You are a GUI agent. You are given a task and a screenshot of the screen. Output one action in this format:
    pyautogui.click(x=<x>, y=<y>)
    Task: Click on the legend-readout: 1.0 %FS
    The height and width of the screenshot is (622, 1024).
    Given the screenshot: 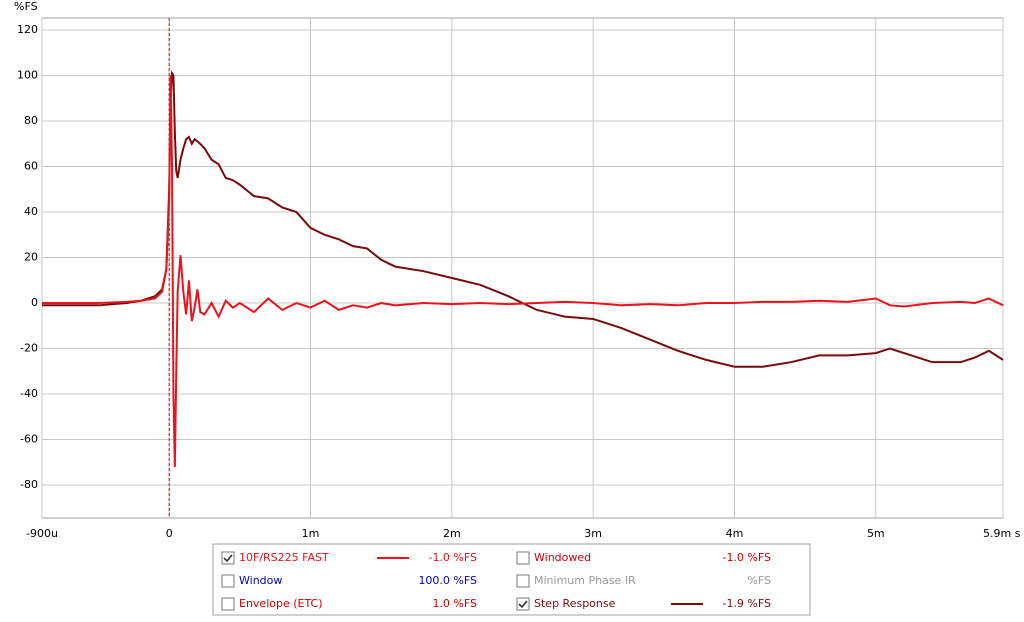 What is the action you would take?
    pyautogui.click(x=454, y=603)
    